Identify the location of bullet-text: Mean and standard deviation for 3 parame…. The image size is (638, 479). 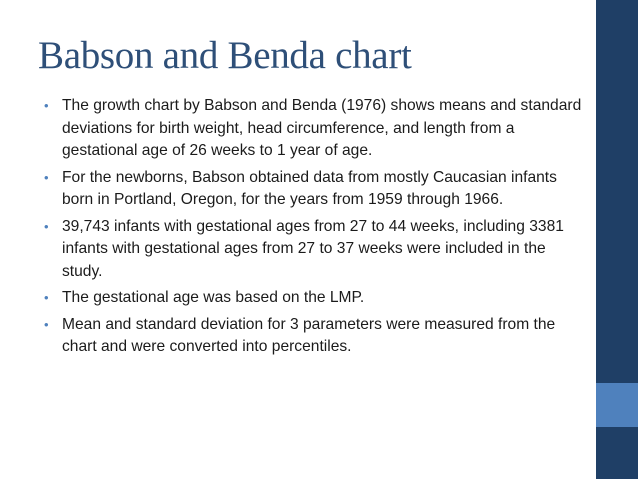
(309, 335).